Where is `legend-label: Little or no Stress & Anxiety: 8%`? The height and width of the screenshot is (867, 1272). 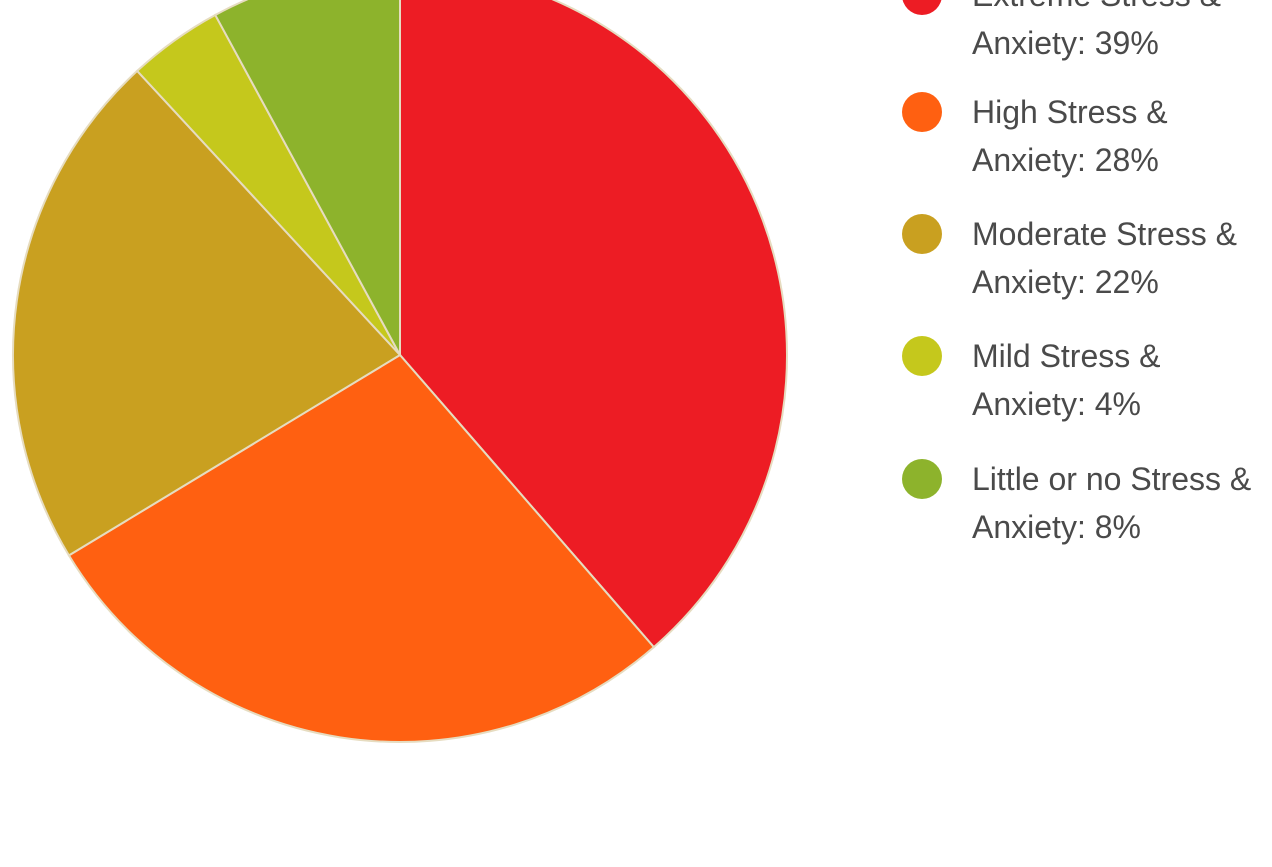
legend-label: Little or no Stress & Anxiety: 8% is located at coordinates (1112, 503).